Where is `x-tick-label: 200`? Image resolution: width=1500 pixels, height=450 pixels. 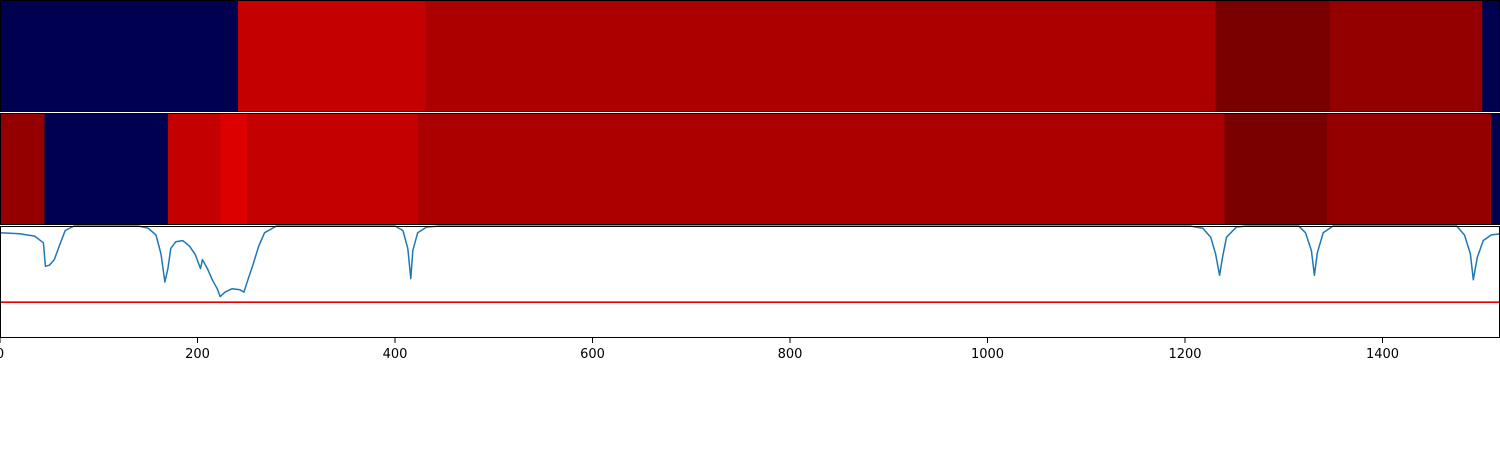 x-tick-label: 200 is located at coordinates (197, 354).